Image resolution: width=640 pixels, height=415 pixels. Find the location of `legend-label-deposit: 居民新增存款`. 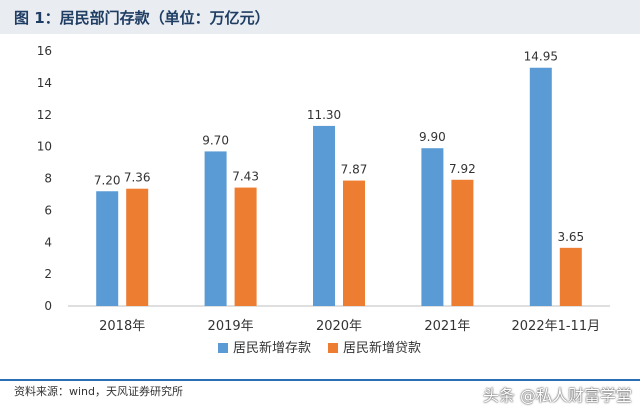

legend-label-deposit: 居民新增存款 is located at coordinates (272, 348).